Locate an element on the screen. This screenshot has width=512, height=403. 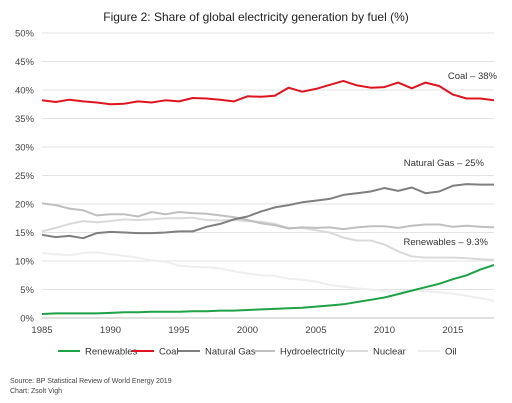
x-tick-label: 1995 is located at coordinates (178, 330).